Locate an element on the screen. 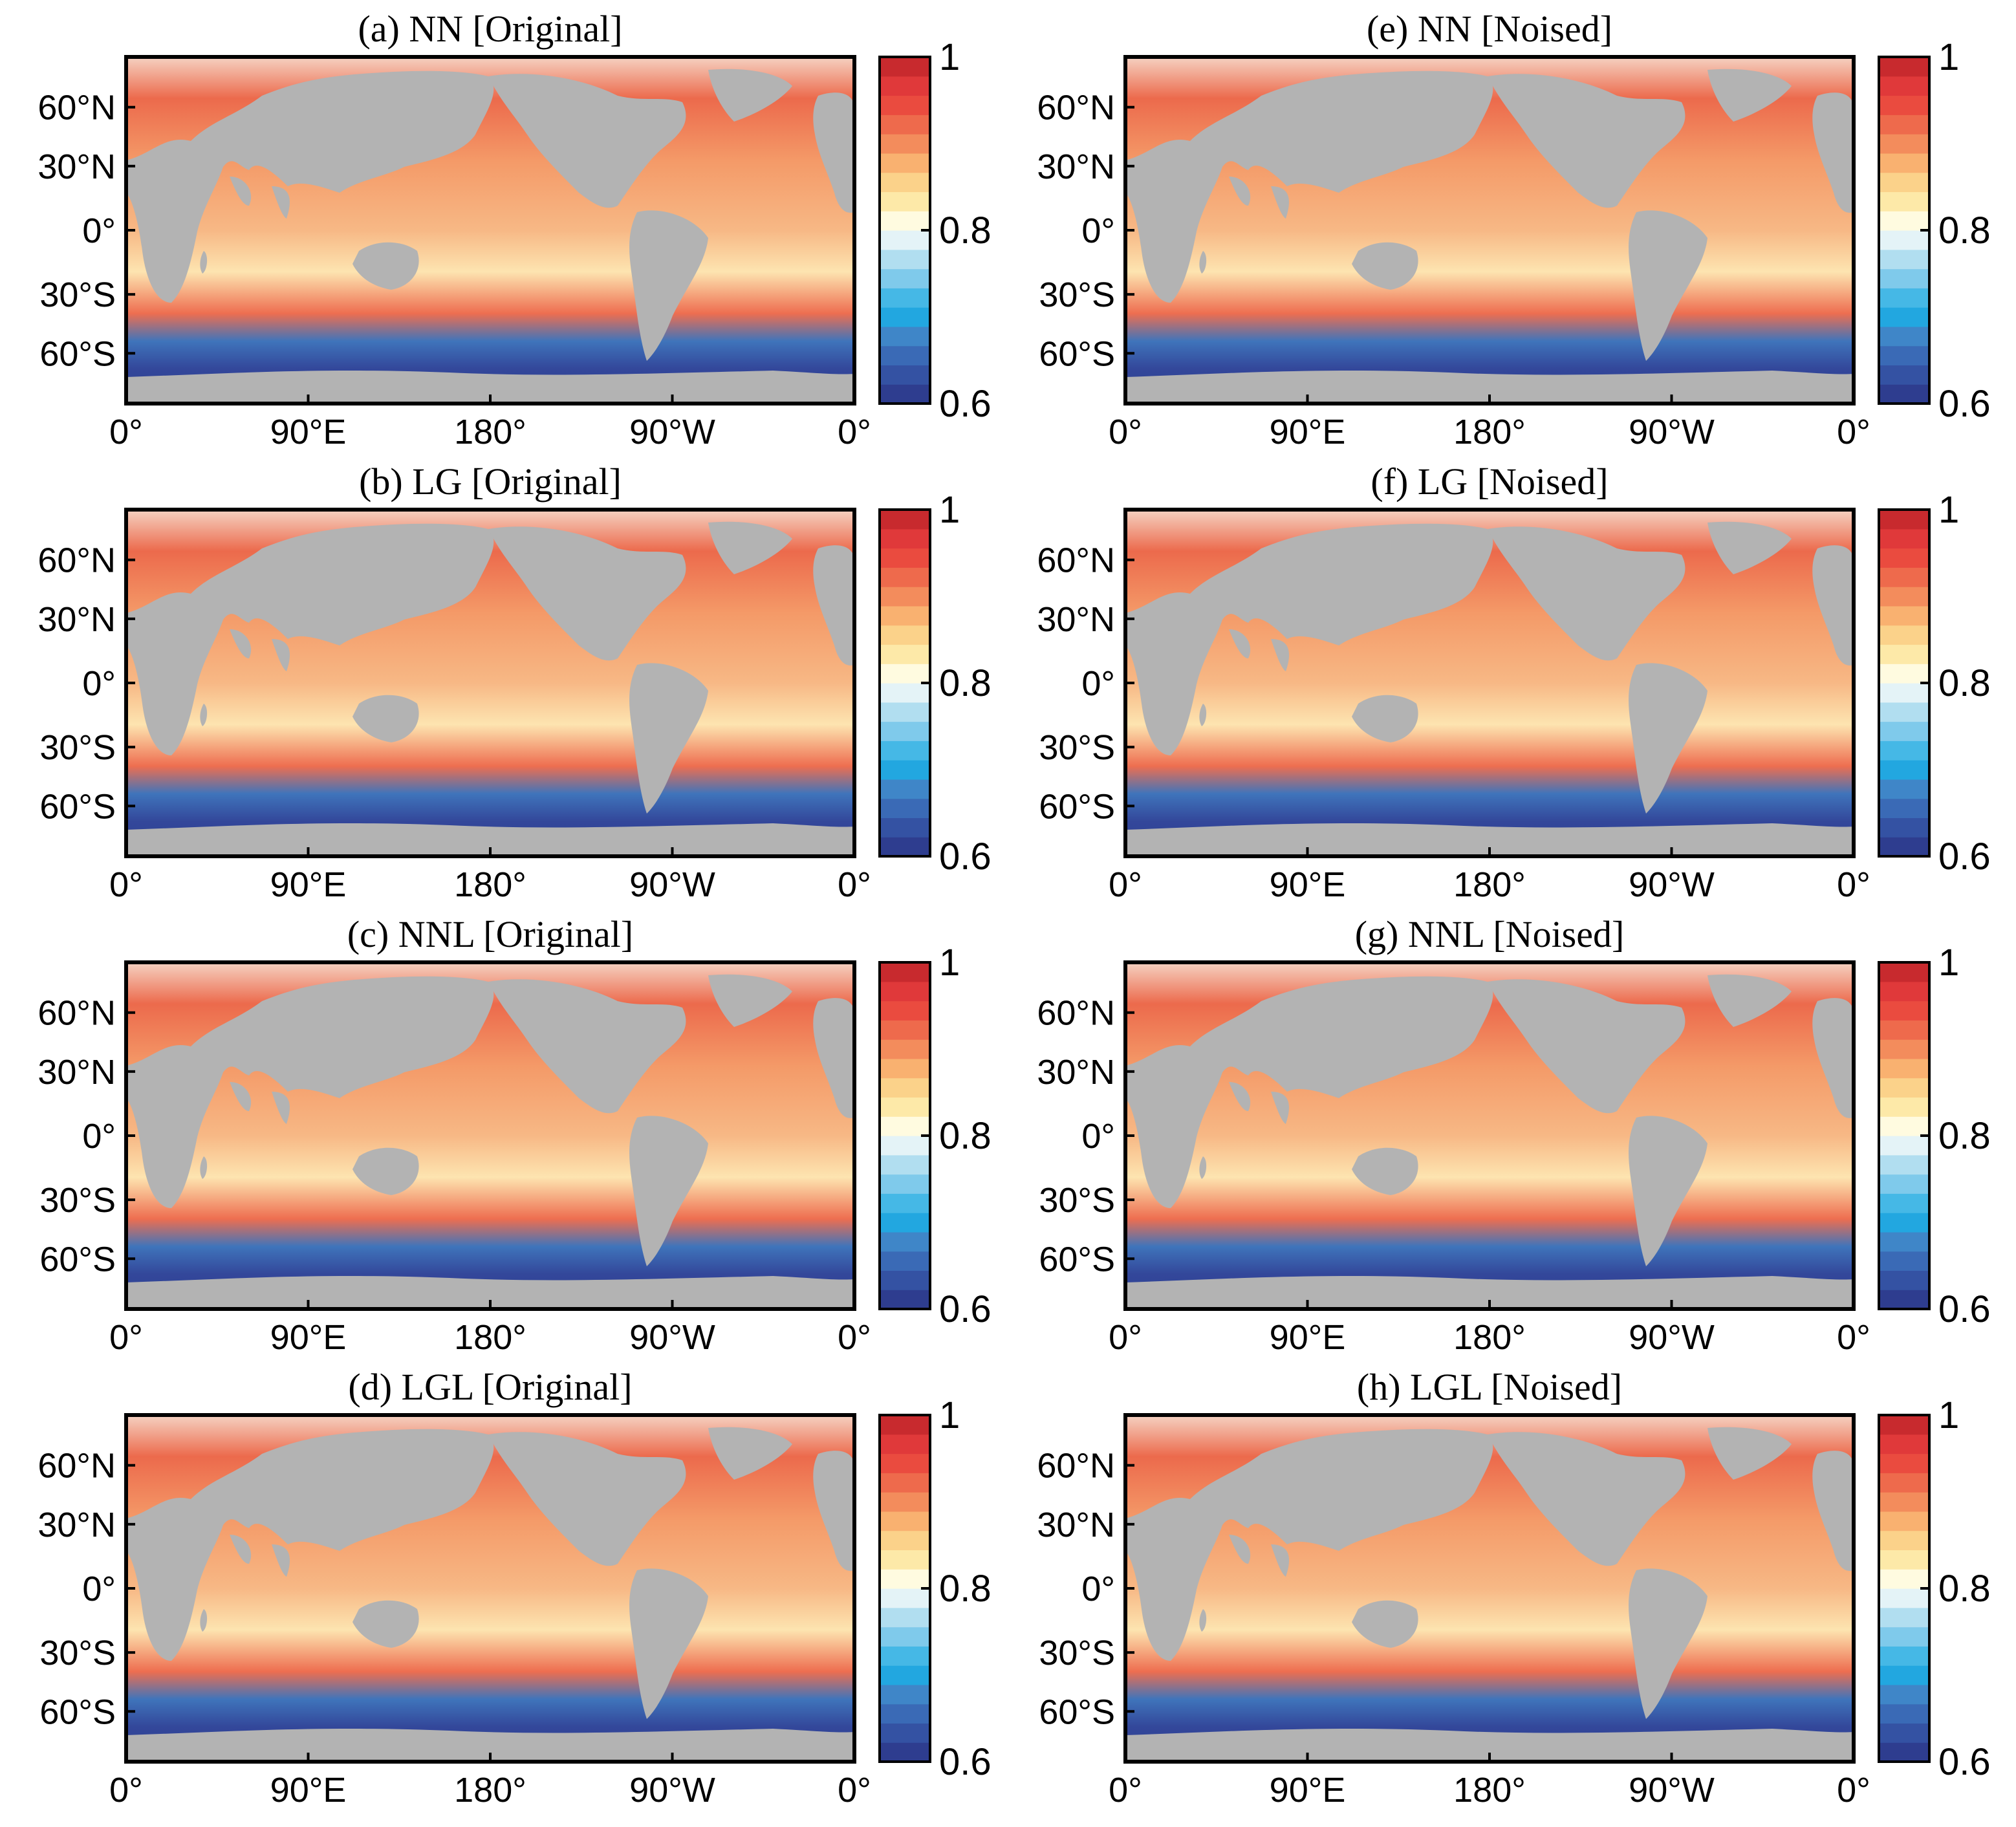  panel-a: (a) NN [Original] is located at coordinates (490, 207).